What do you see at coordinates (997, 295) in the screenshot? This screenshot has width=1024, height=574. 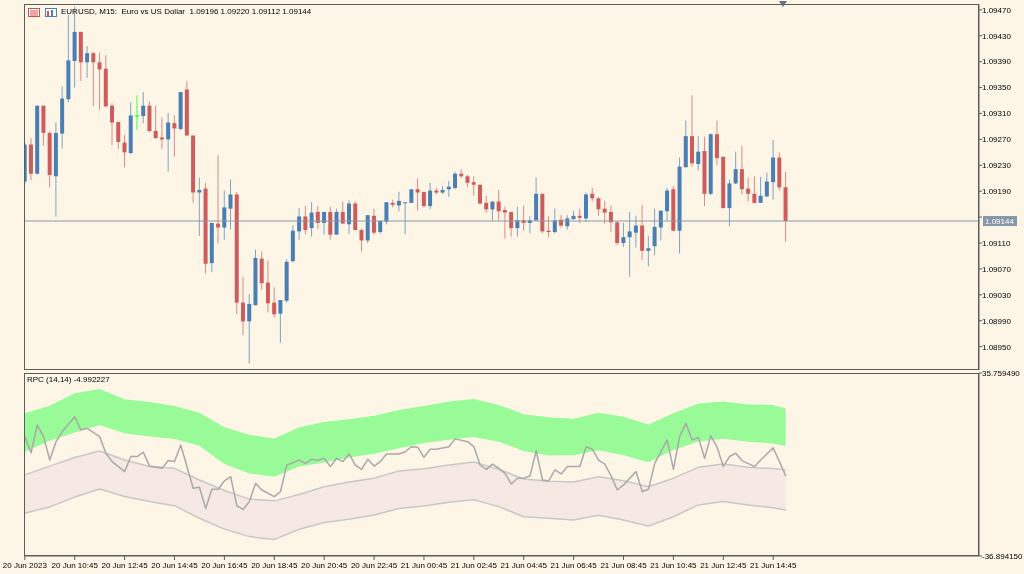 I see `y-tick-label: 1.09030` at bounding box center [997, 295].